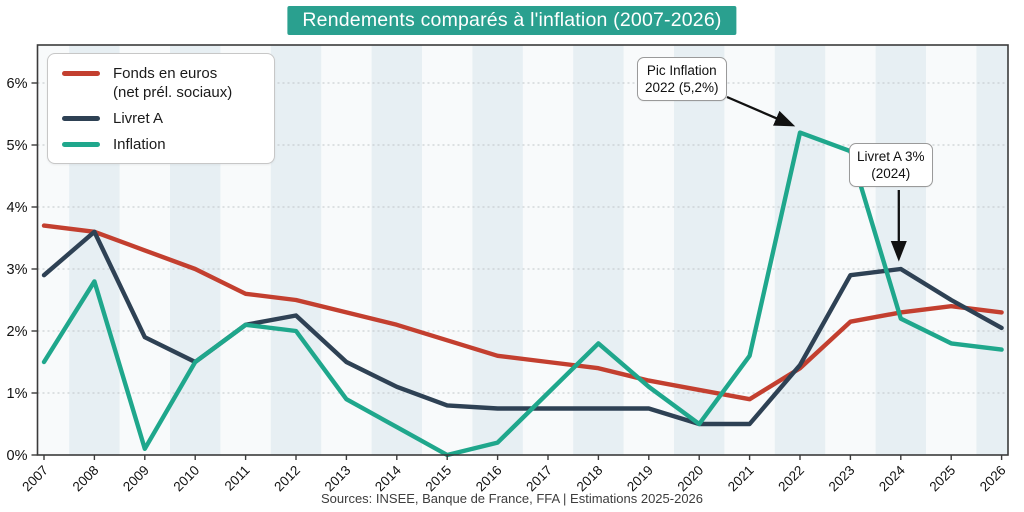 The width and height of the screenshot is (1024, 512). I want to click on legend-item-fonds-en-euros: Fonds en euros (net prél. sociaux), so click(165, 83).